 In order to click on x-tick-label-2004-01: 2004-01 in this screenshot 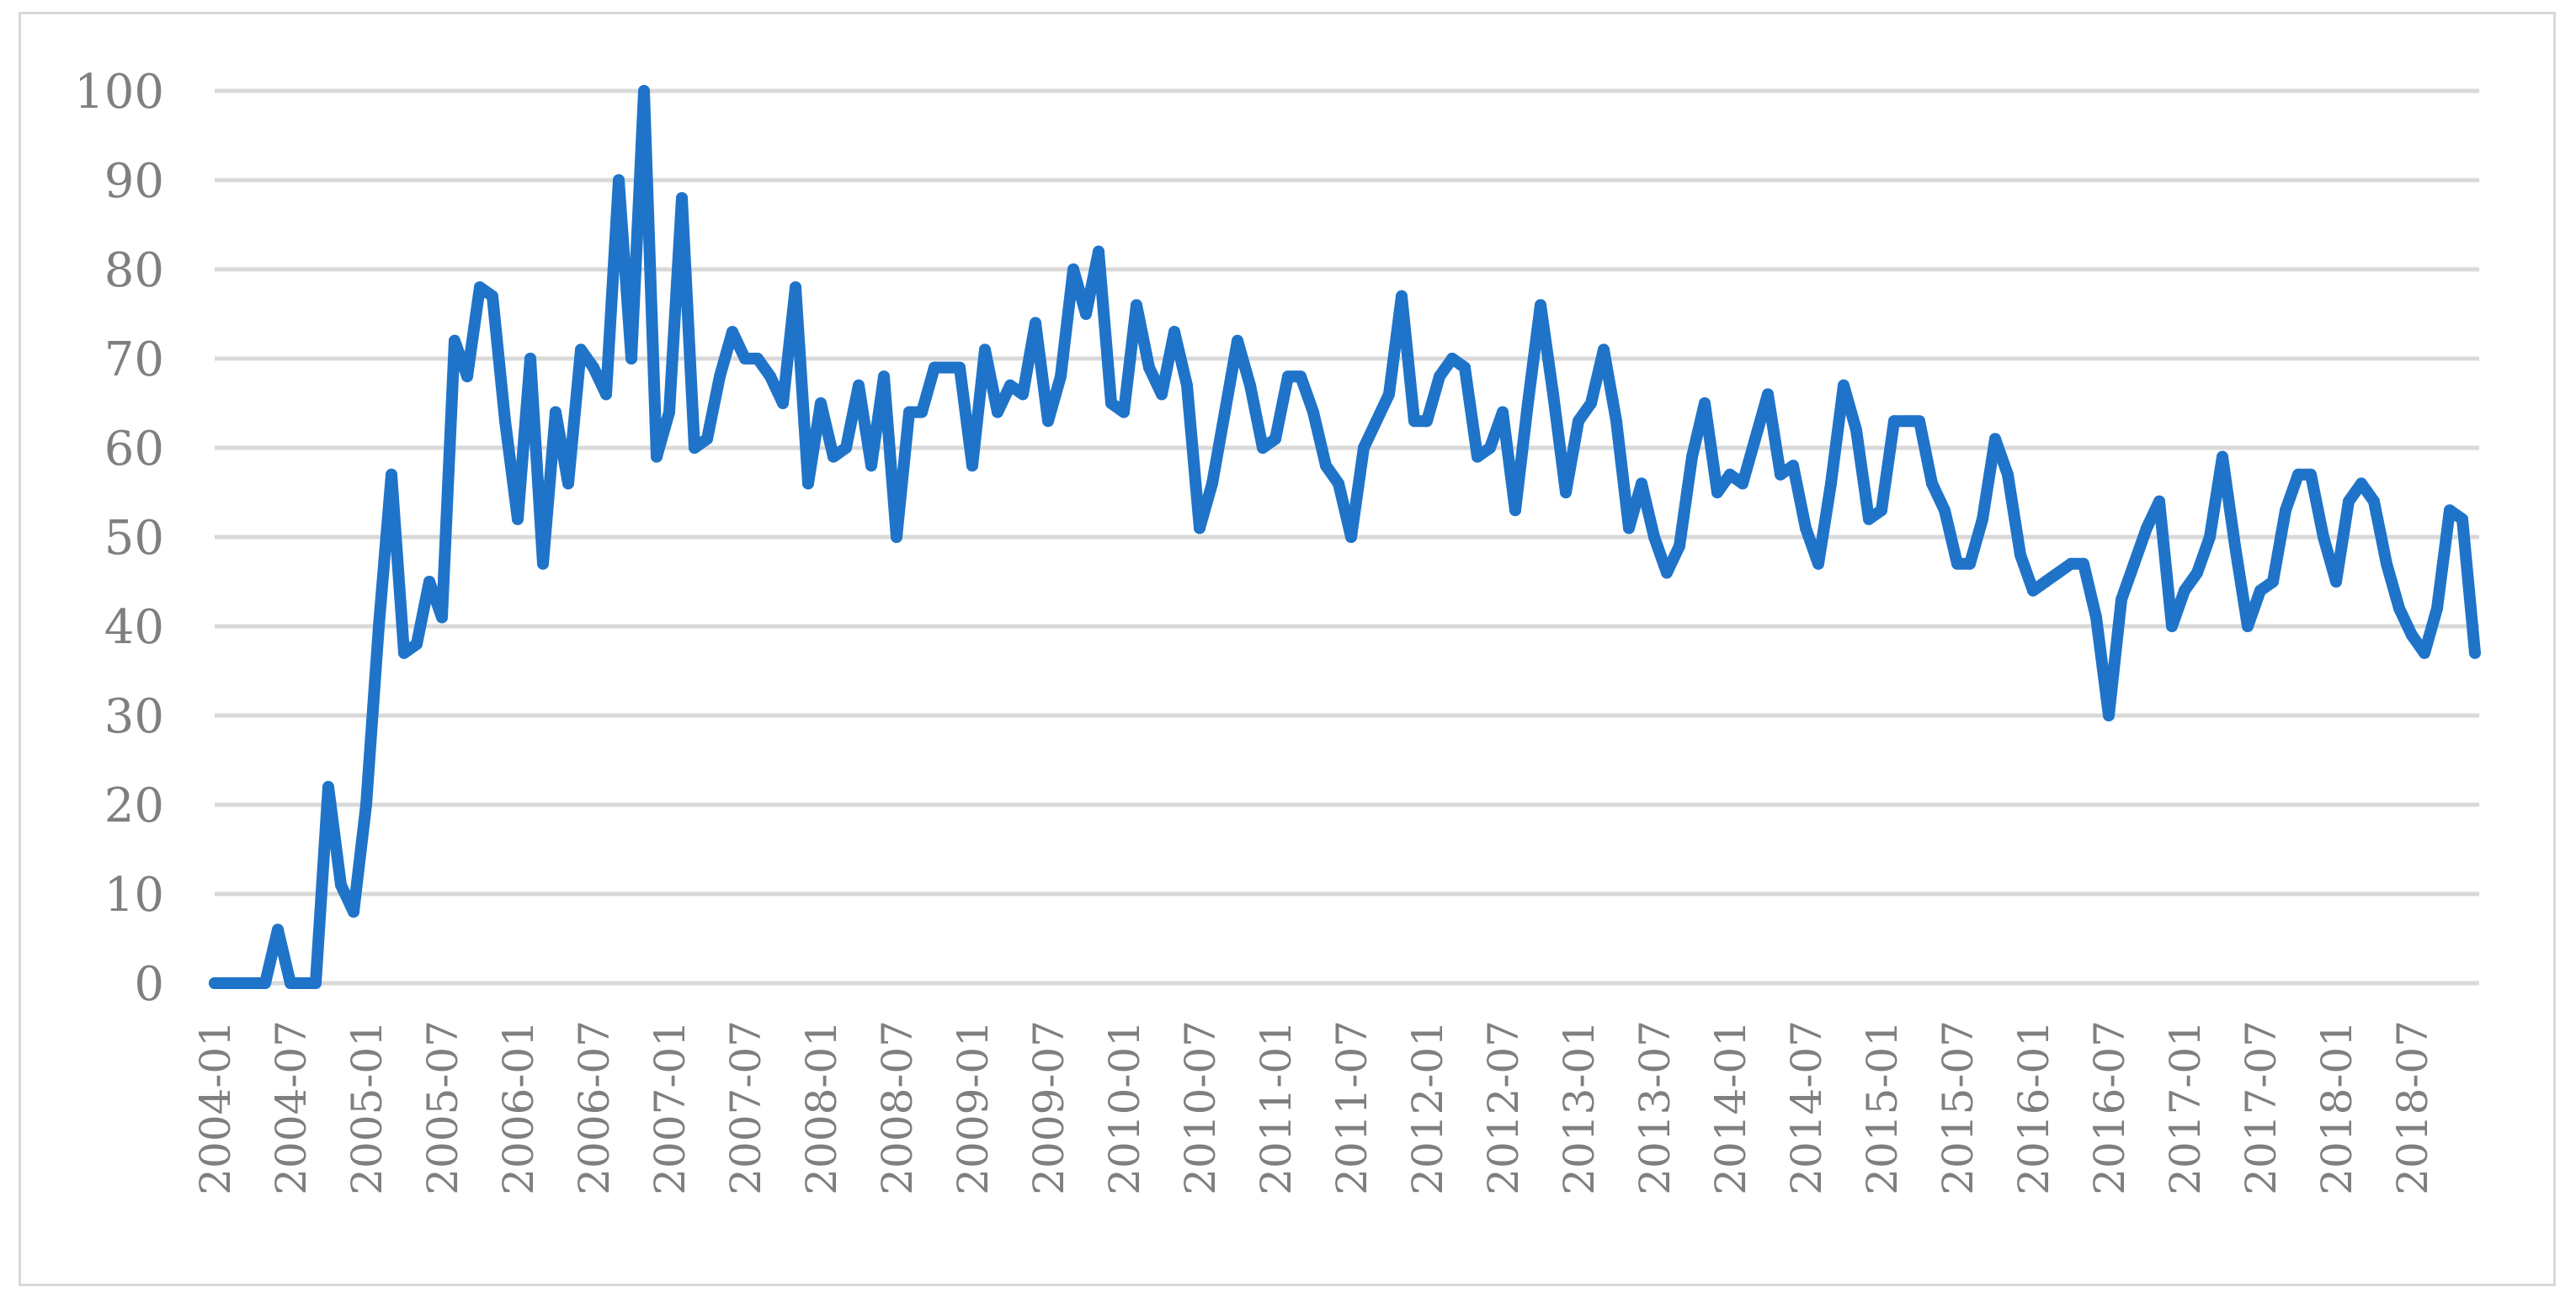, I will do `click(215, 1107)`.